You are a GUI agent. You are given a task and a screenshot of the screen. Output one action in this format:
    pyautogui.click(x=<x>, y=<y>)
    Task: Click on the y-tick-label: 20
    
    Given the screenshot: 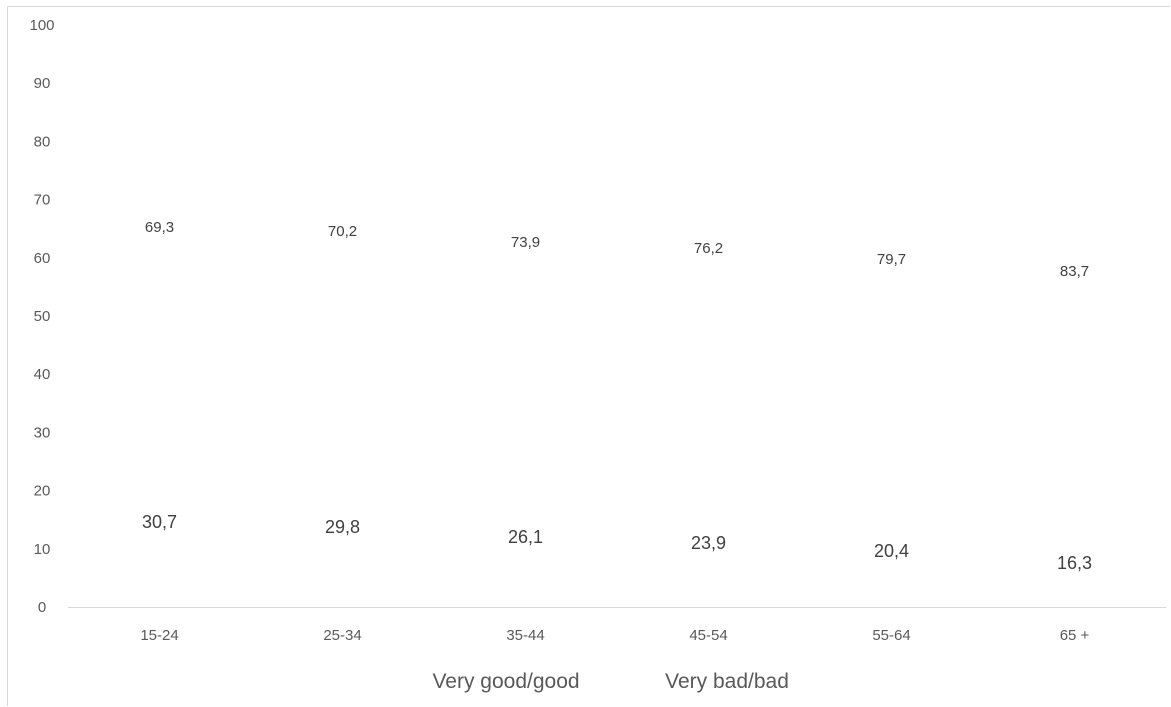 What is the action you would take?
    pyautogui.click(x=42, y=491)
    